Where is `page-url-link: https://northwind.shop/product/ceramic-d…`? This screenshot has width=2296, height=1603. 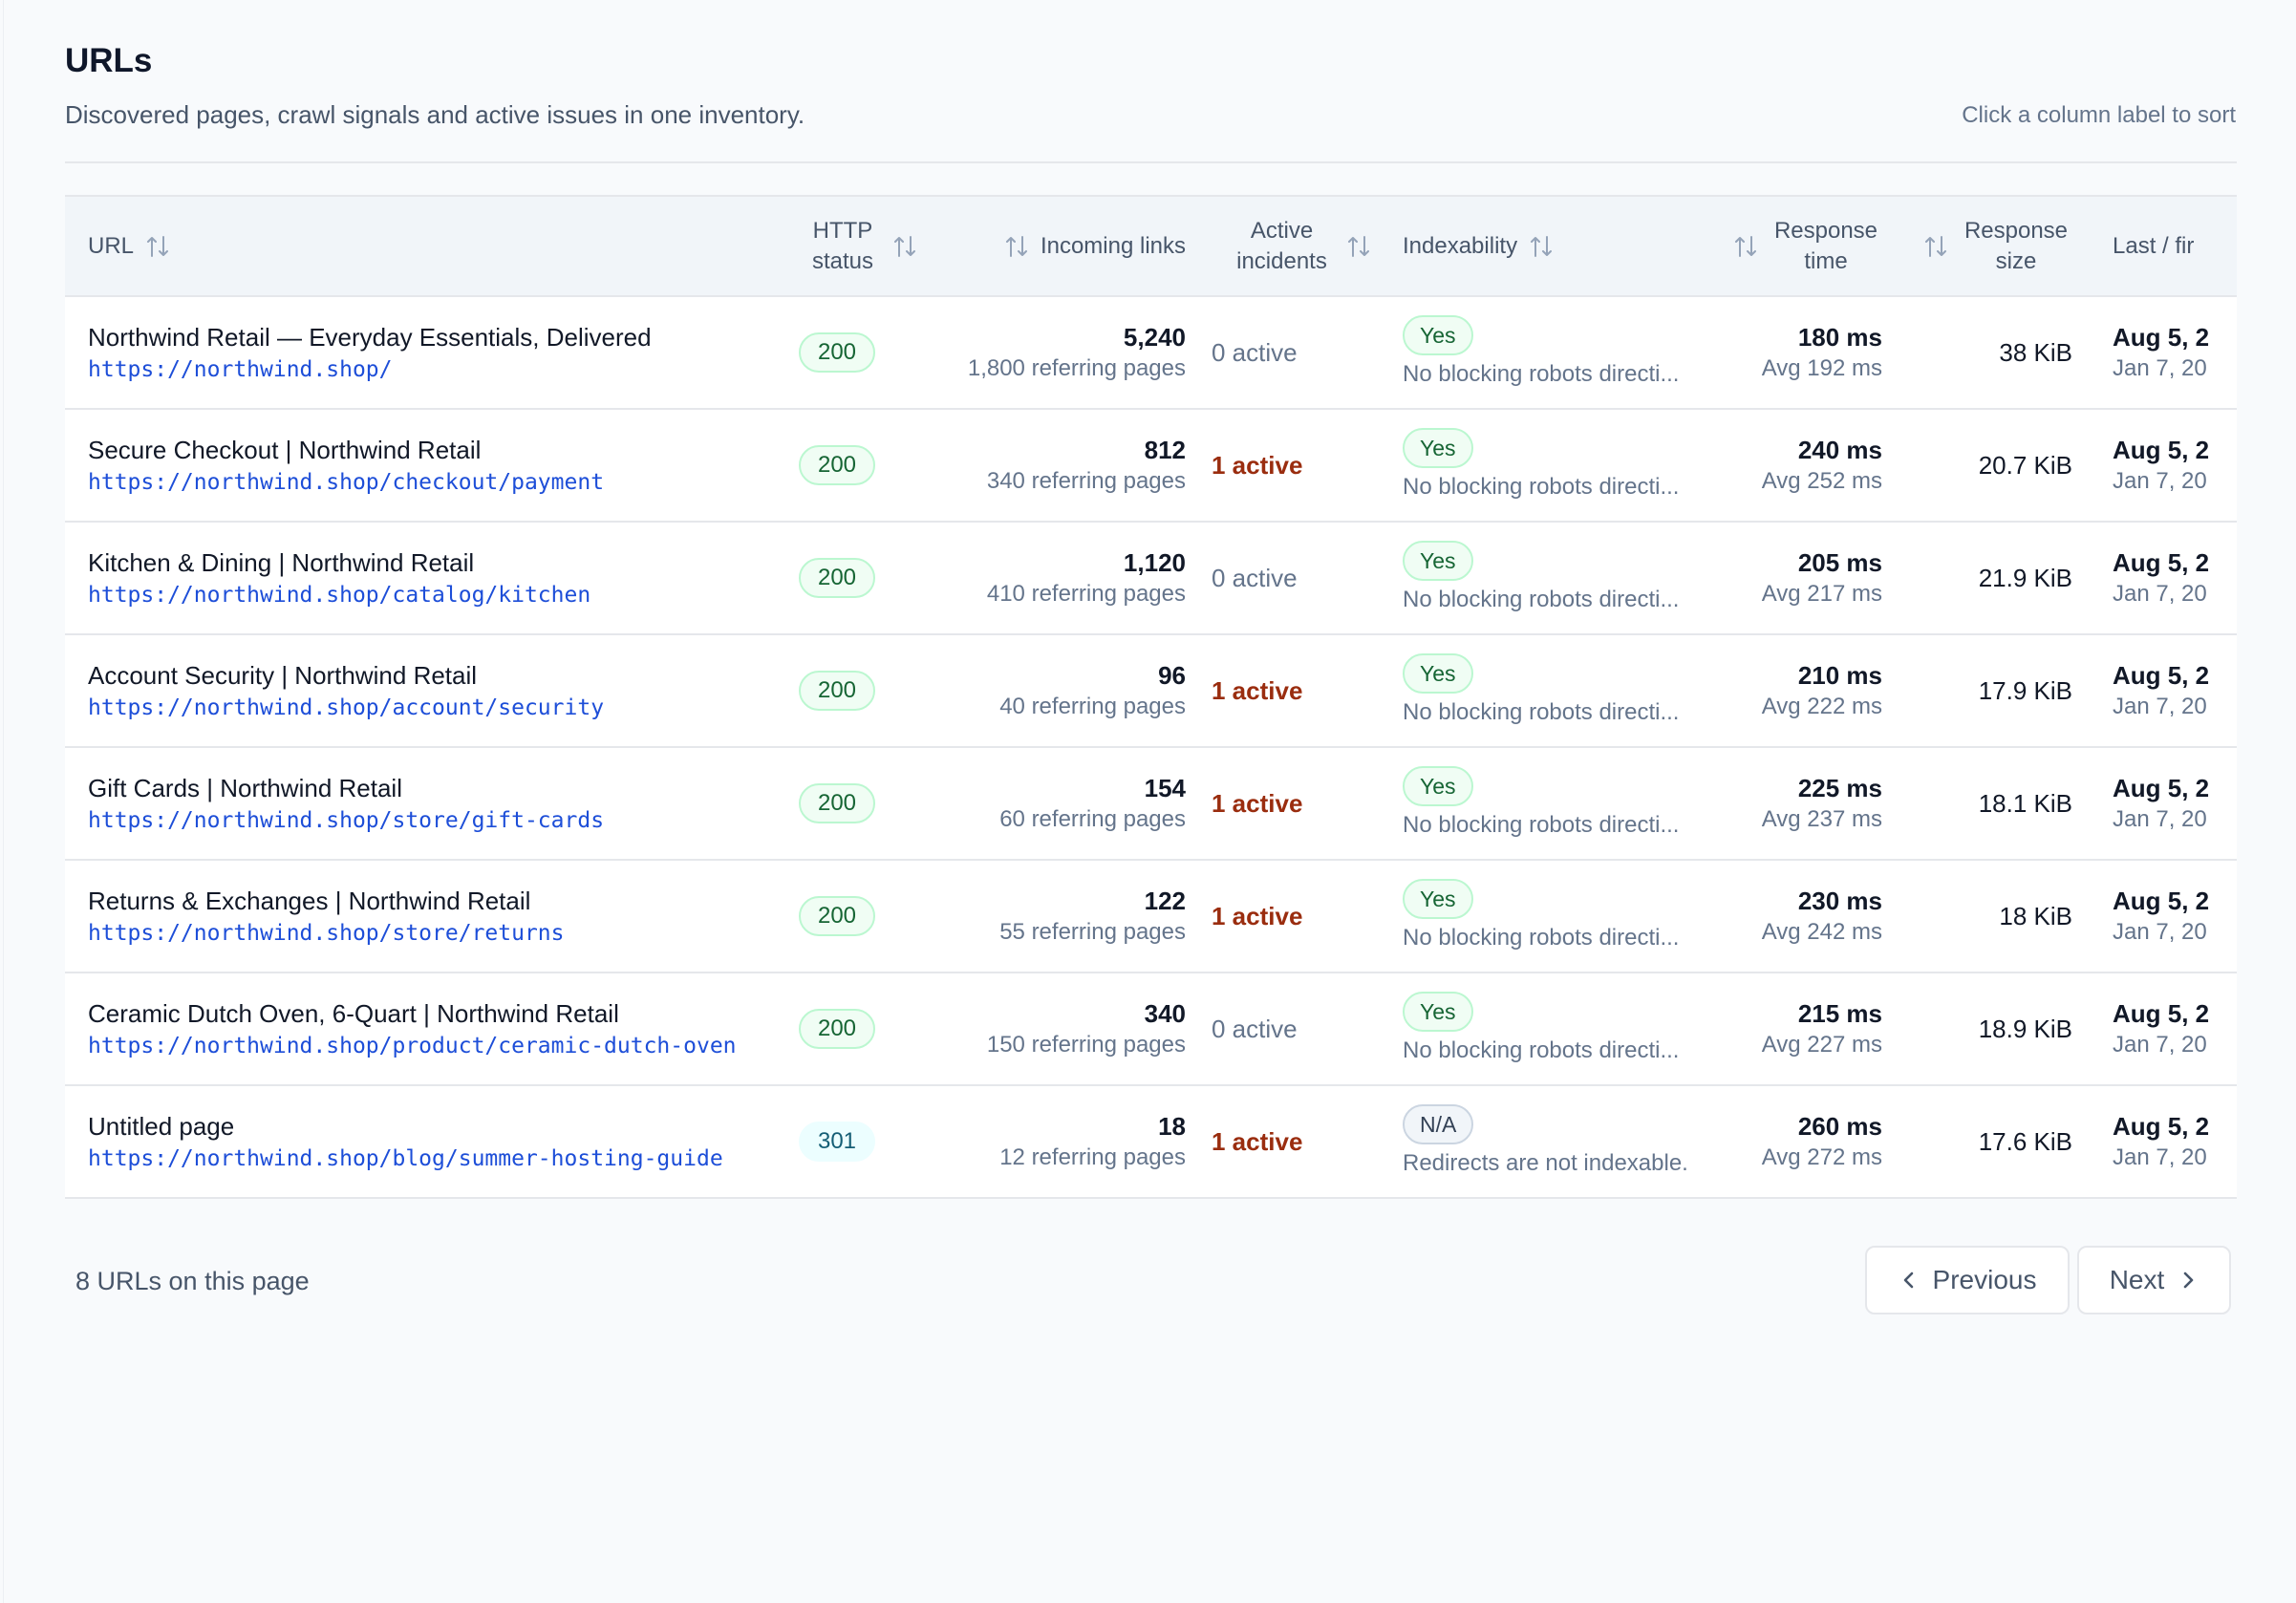
page-url-link: https://northwind.shop/product/ceramic-d… is located at coordinates (413, 1046).